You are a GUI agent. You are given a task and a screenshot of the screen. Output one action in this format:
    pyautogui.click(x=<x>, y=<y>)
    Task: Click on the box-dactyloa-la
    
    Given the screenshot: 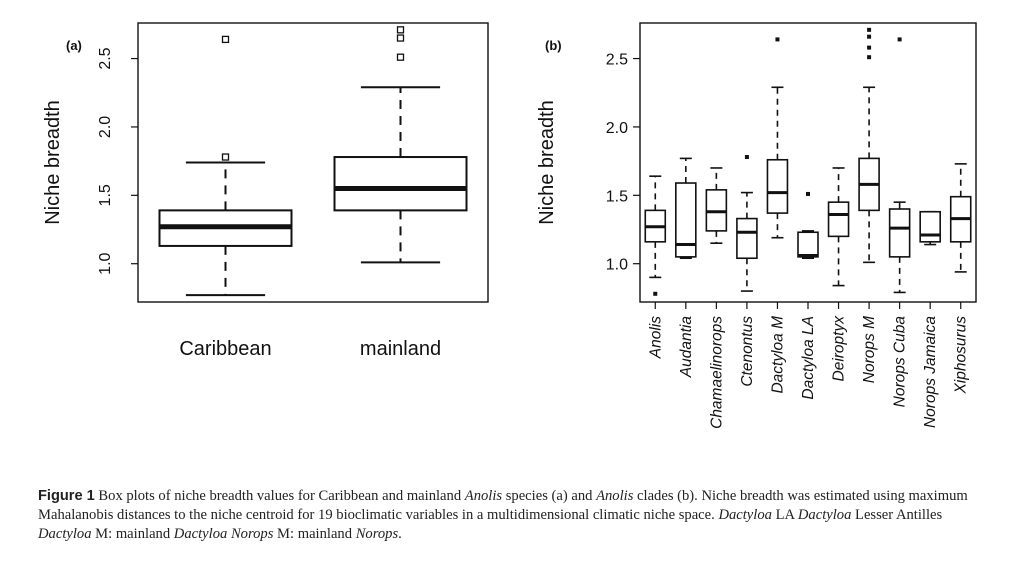 What is the action you would take?
    pyautogui.click(x=808, y=225)
    